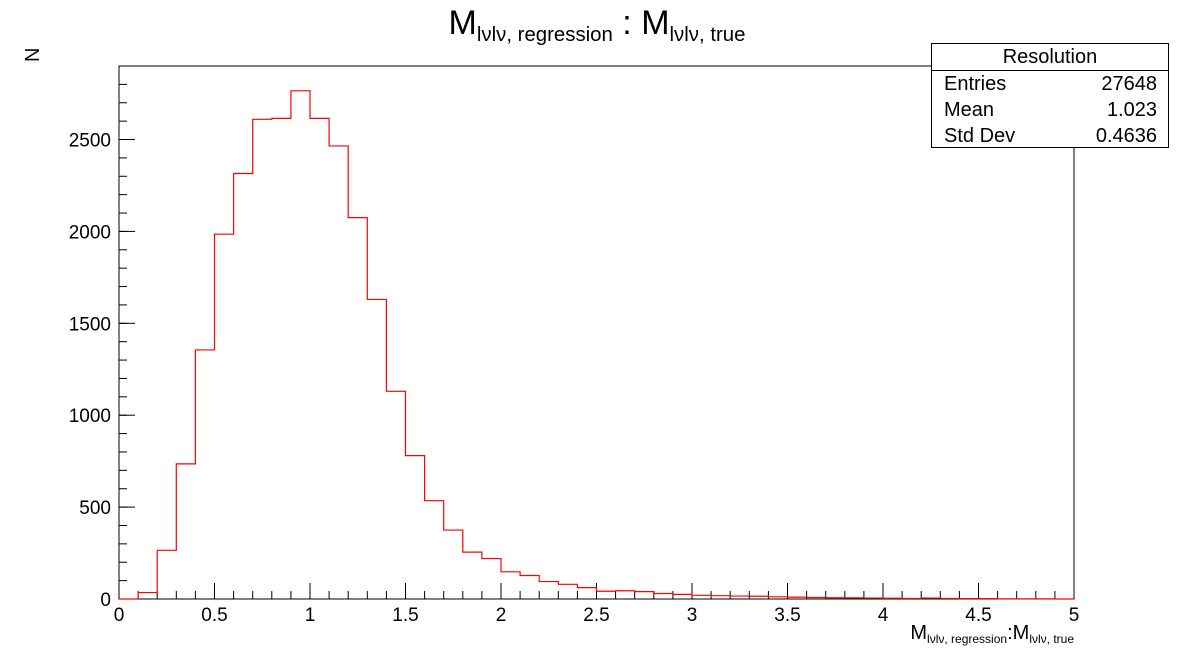  I want to click on stats-mean-value: 1.023, so click(1131, 110).